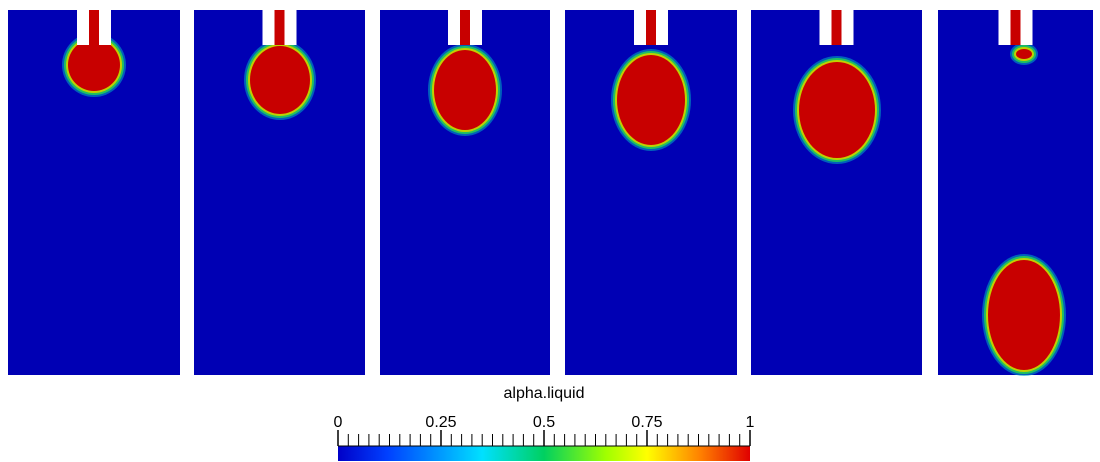  Describe the element at coordinates (750, 422) in the screenshot. I see `tick-label: 1` at that location.